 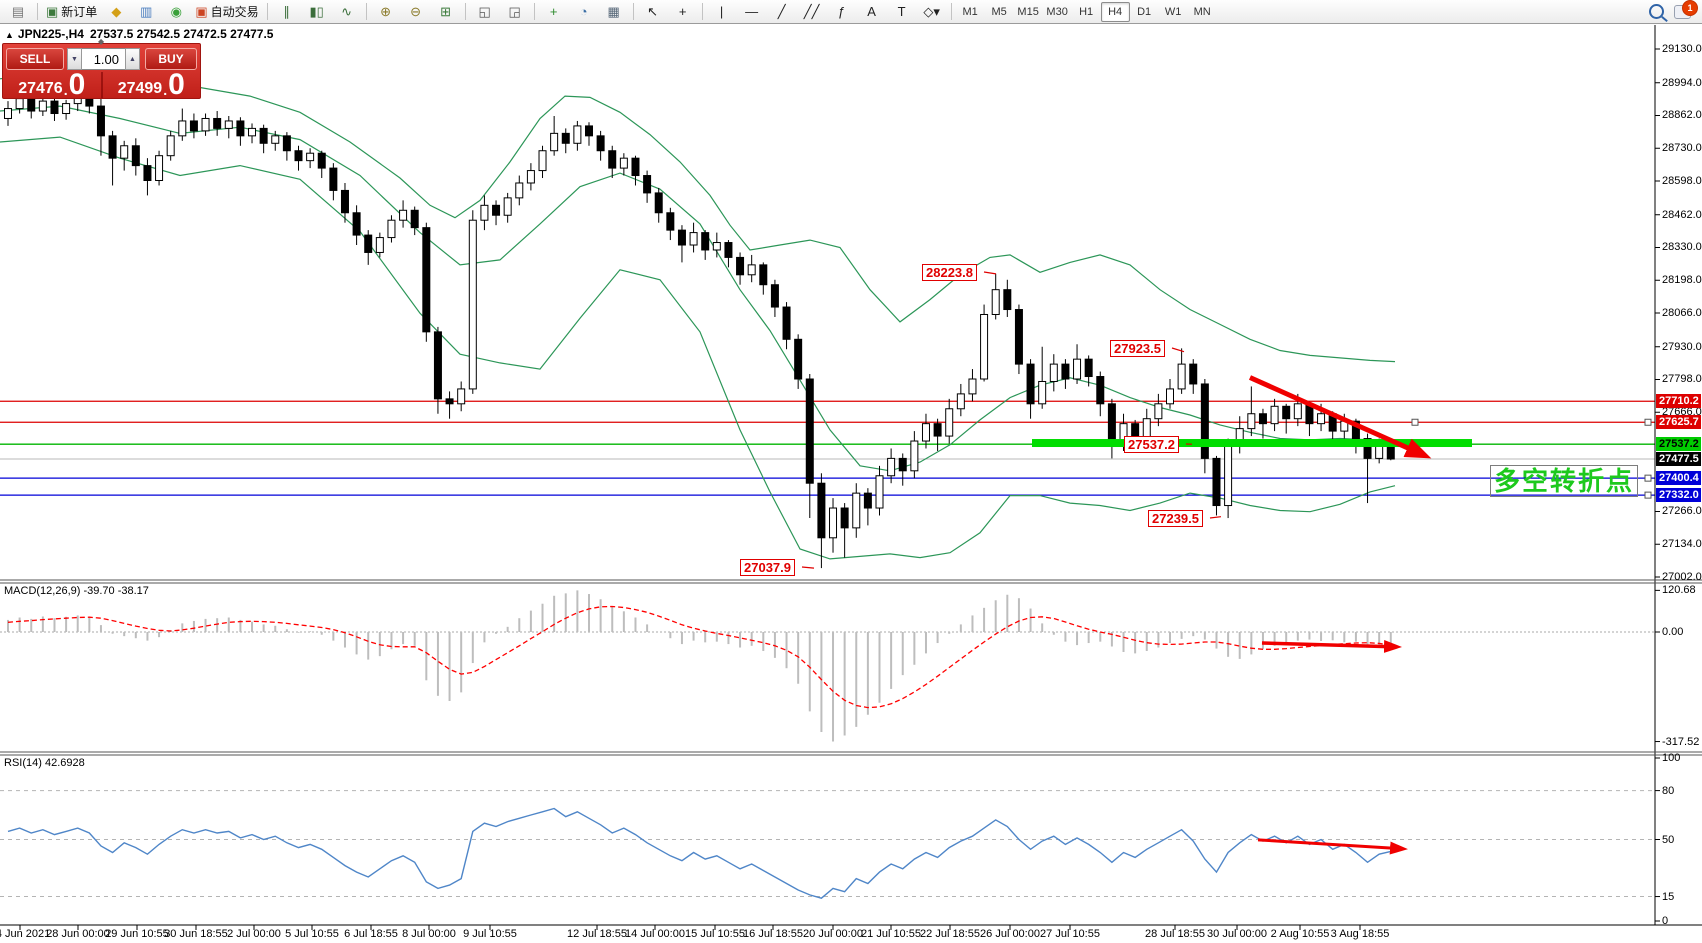 I want to click on trendline-button: ╱, so click(x=782, y=12).